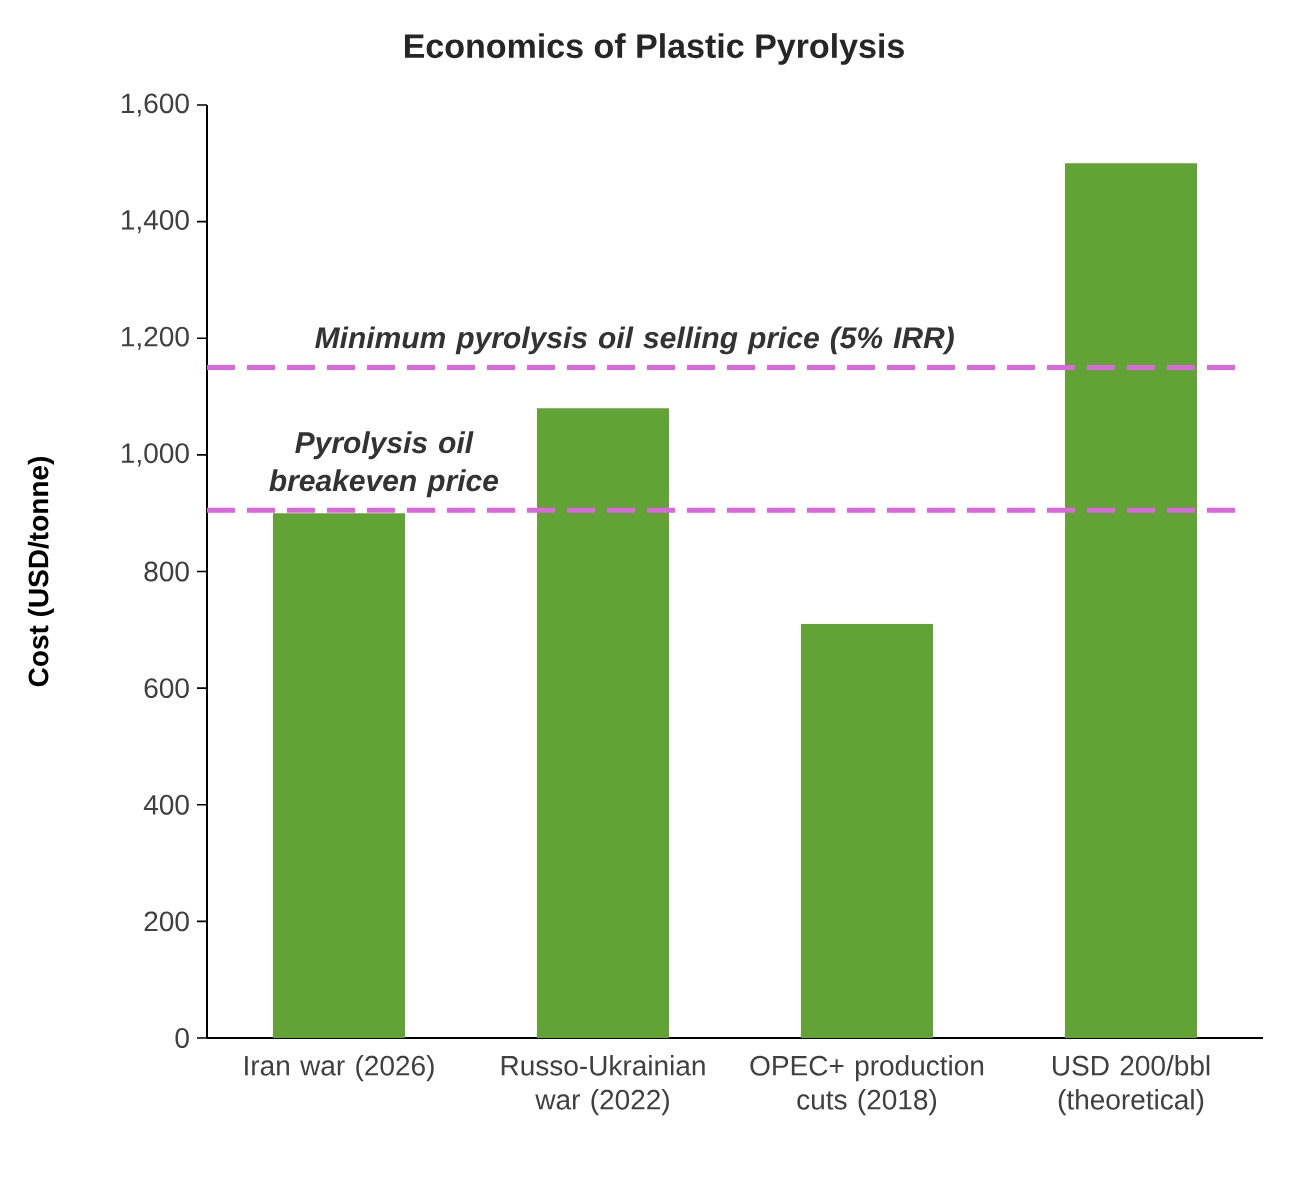 The height and width of the screenshot is (1191, 1296). Describe the element at coordinates (155, 338) in the screenshot. I see `y-tick-label: 1,200` at that location.